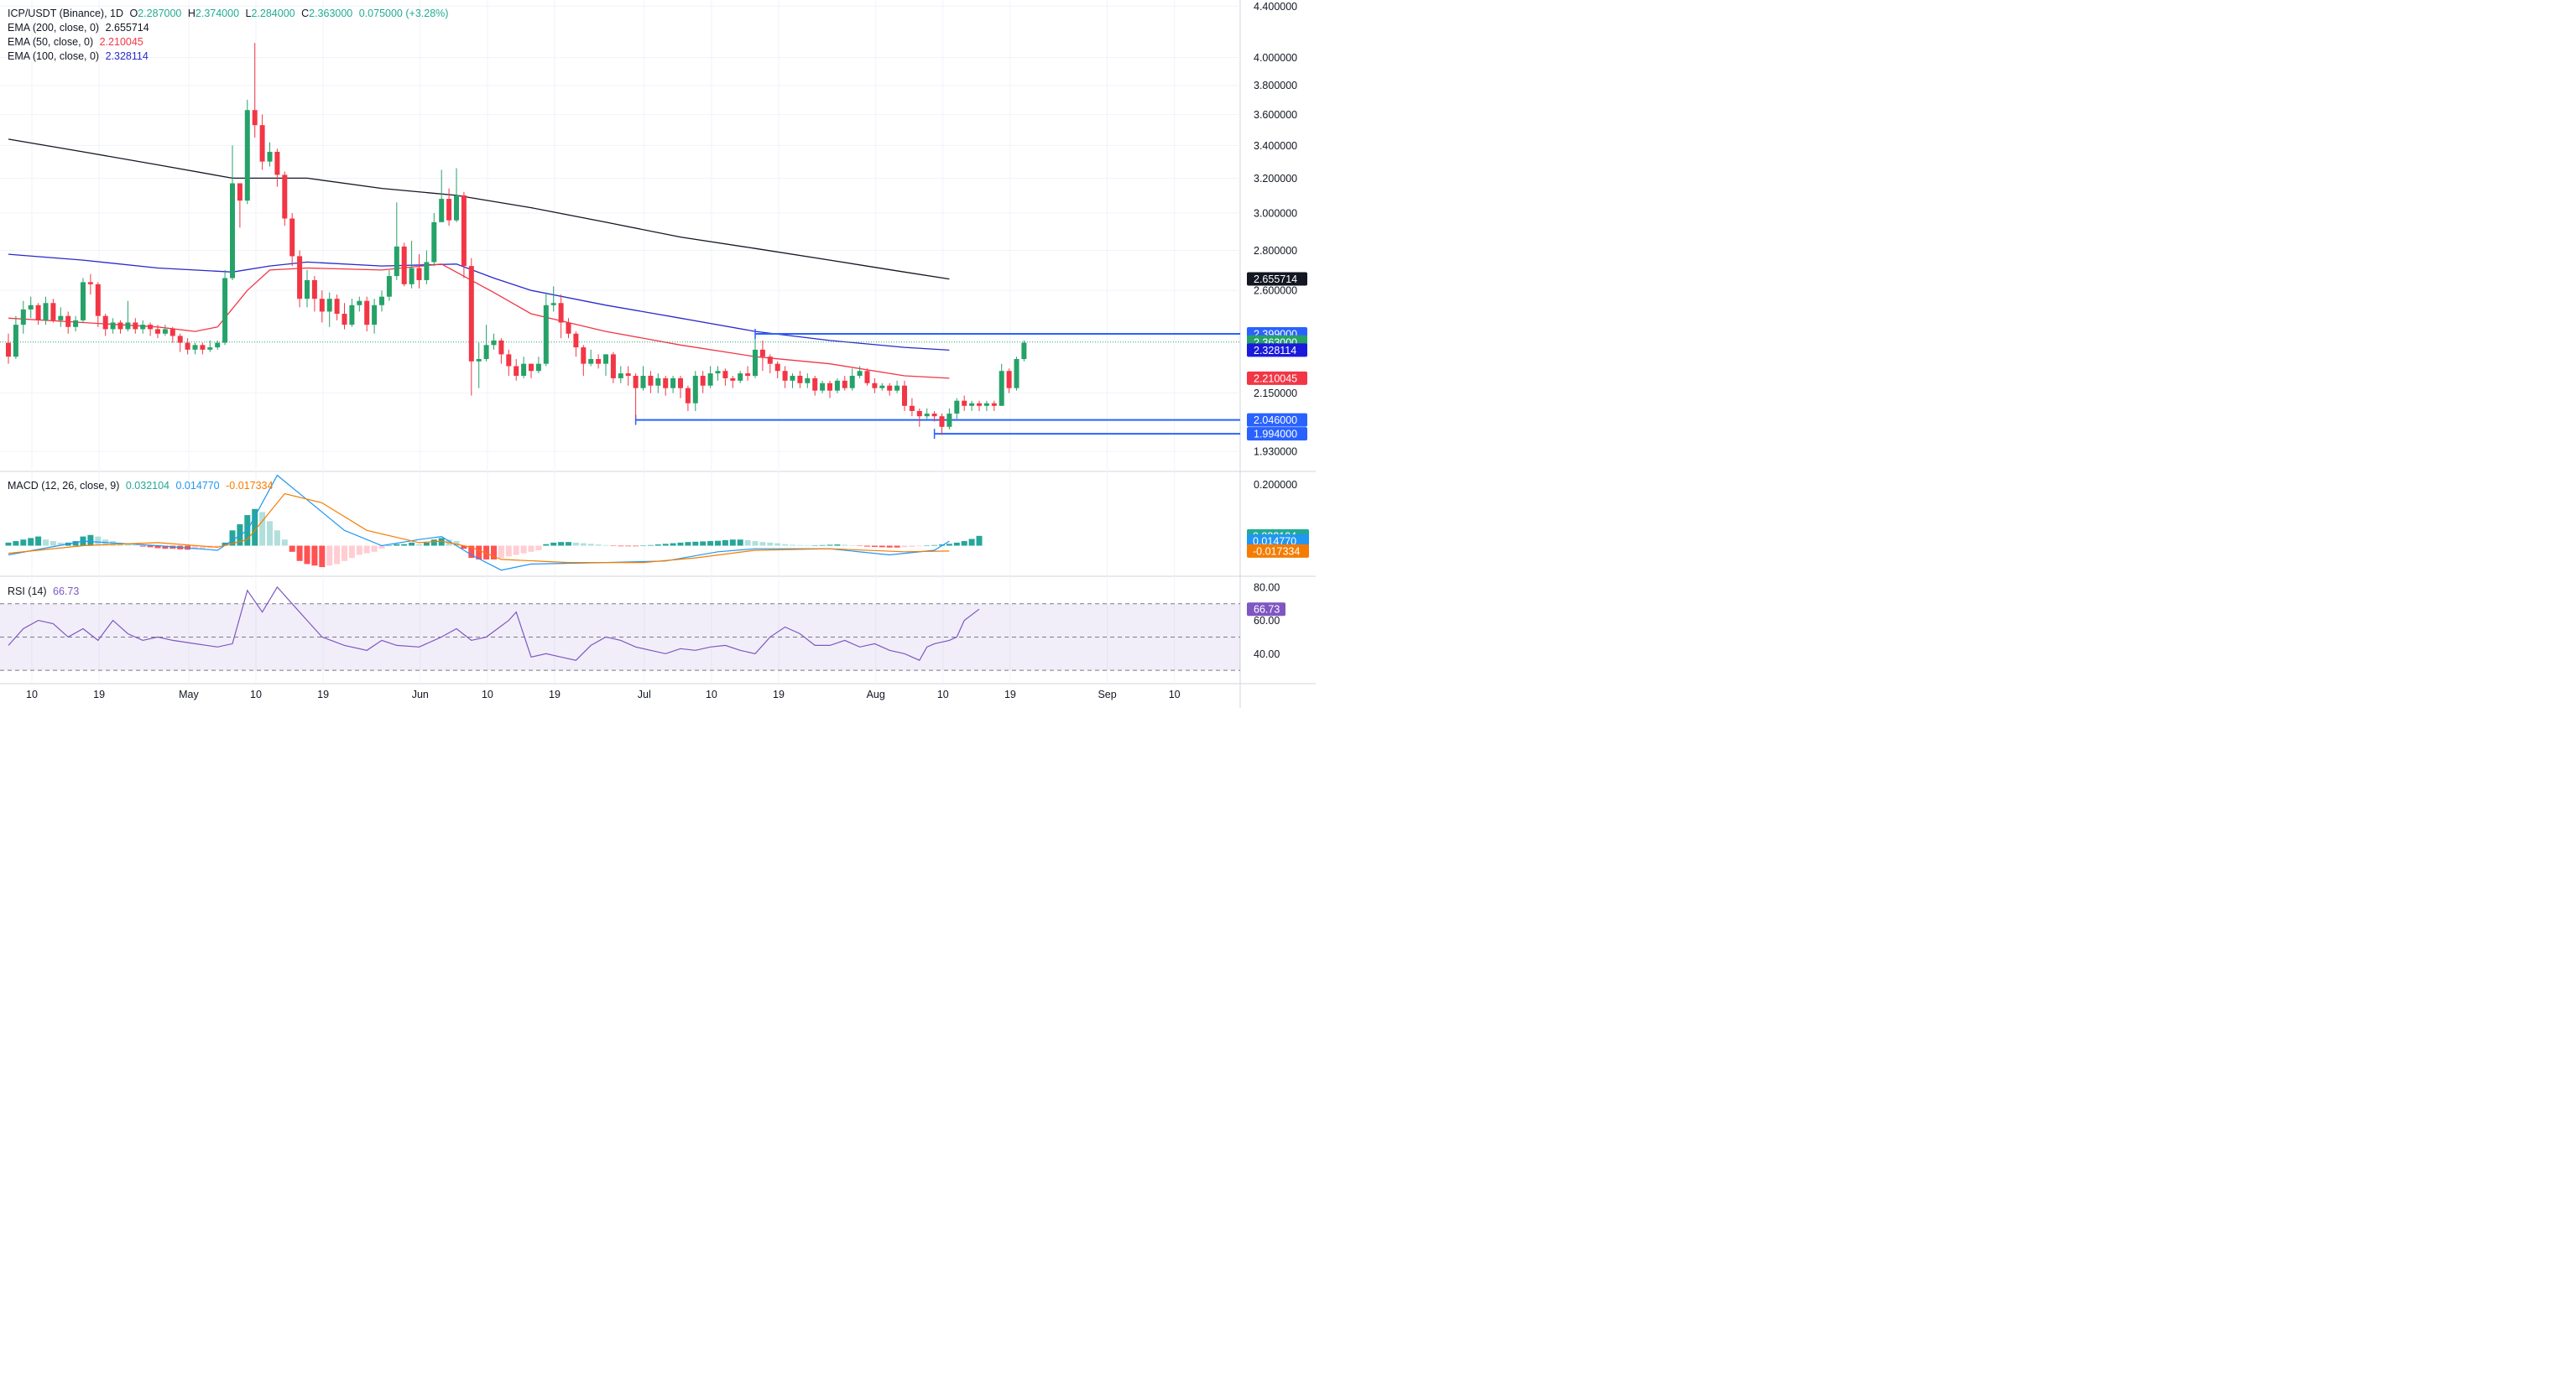 This screenshot has width=2576, height=1400. I want to click on price-tick-label: 3.400000, so click(1275, 146).